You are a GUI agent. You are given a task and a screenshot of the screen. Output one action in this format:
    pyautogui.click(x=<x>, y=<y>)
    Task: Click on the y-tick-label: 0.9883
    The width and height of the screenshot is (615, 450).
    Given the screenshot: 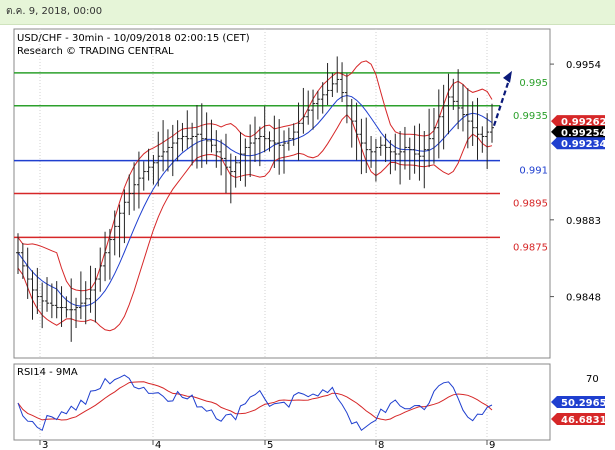 What is the action you would take?
    pyautogui.click(x=583, y=221)
    